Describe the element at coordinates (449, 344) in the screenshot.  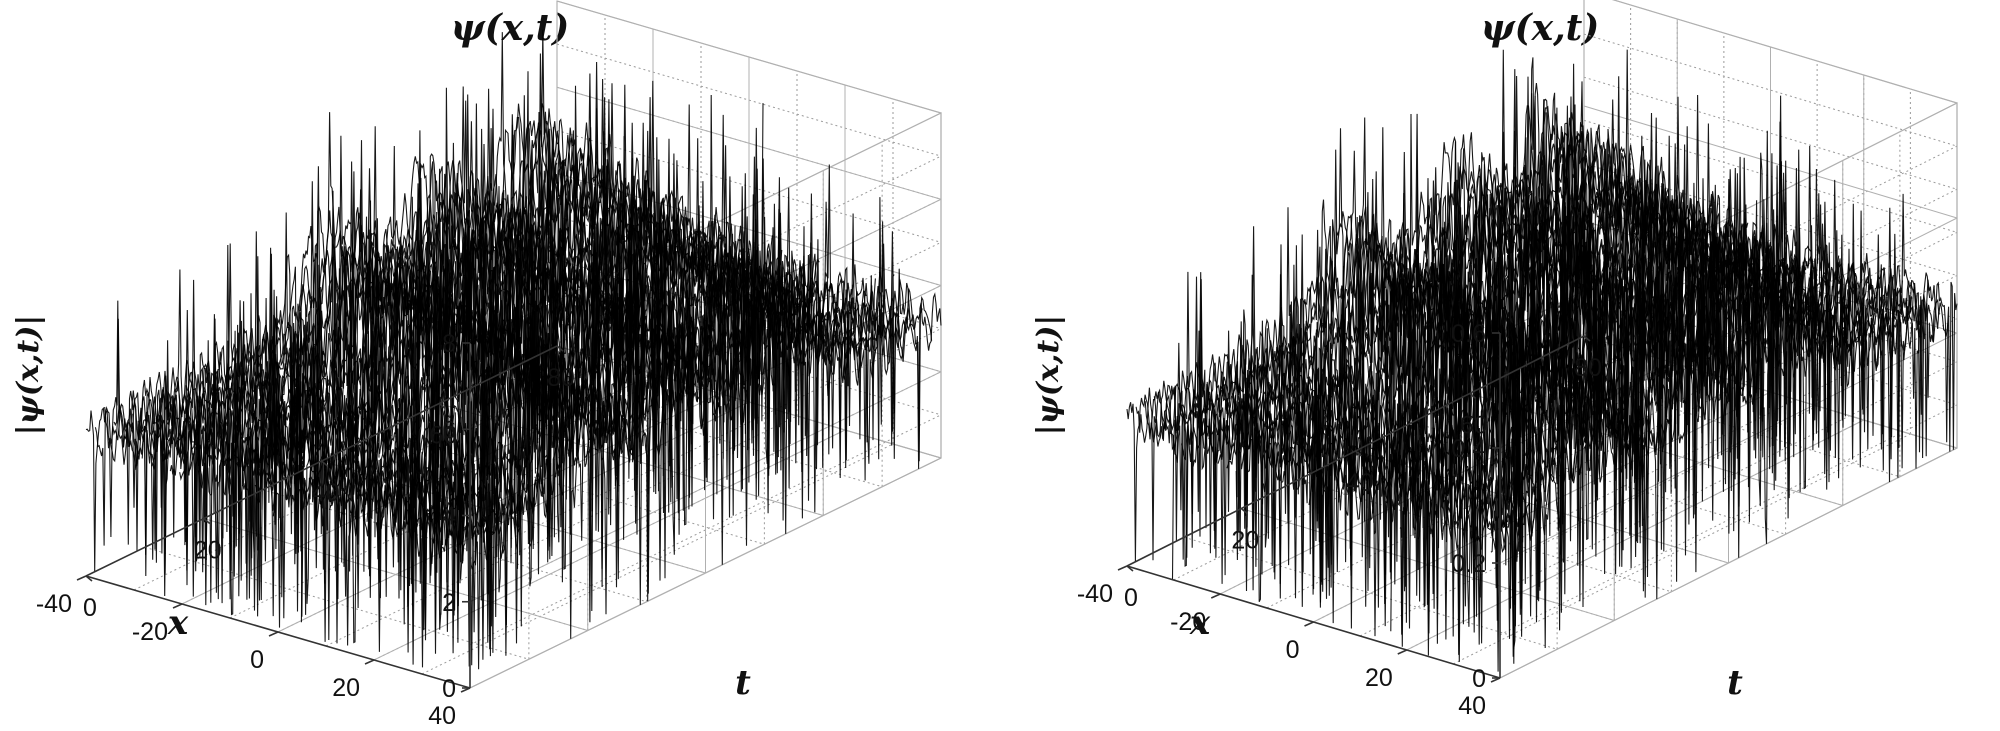
I see `z-tick-label: 8` at that location.